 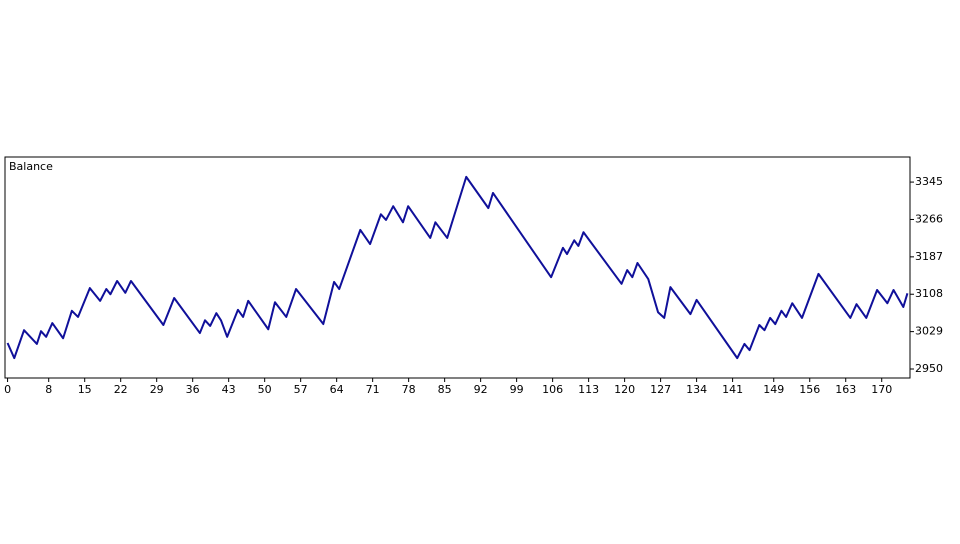 What do you see at coordinates (929, 181) in the screenshot?
I see `y-tick-label: 3345` at bounding box center [929, 181].